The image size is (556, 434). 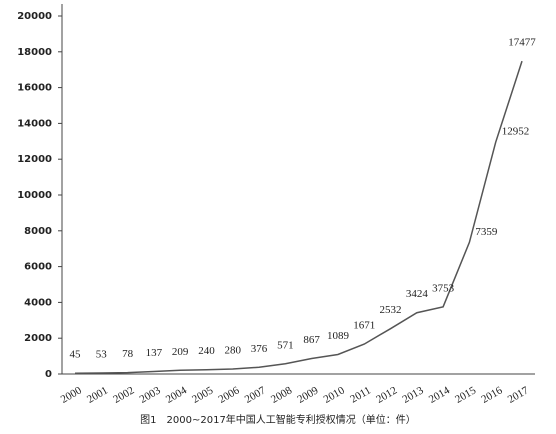 I want to click on data-label: 3753, so click(x=443, y=288).